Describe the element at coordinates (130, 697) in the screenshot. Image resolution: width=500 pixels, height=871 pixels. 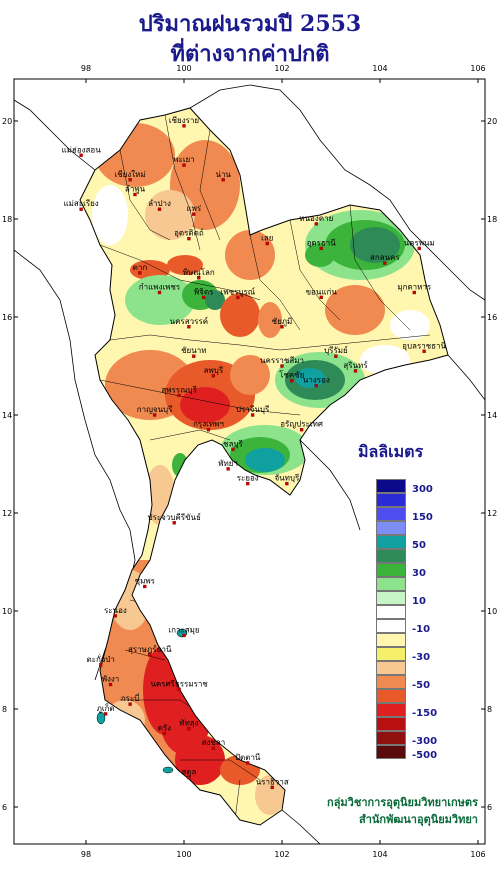
I see `place-label: กระบี่` at that location.